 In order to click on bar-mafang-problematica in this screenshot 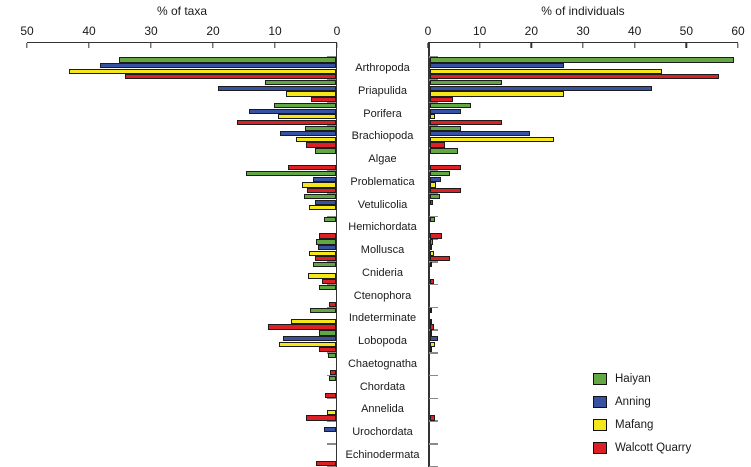, I will do `click(318, 185)`.